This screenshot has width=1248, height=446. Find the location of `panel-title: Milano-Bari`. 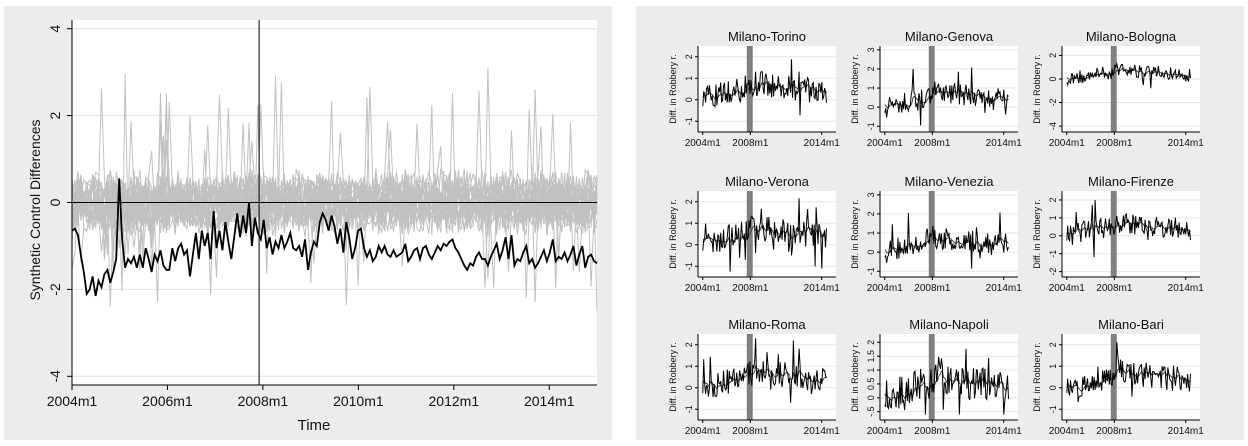

panel-title: Milano-Bari is located at coordinates (1131, 324).